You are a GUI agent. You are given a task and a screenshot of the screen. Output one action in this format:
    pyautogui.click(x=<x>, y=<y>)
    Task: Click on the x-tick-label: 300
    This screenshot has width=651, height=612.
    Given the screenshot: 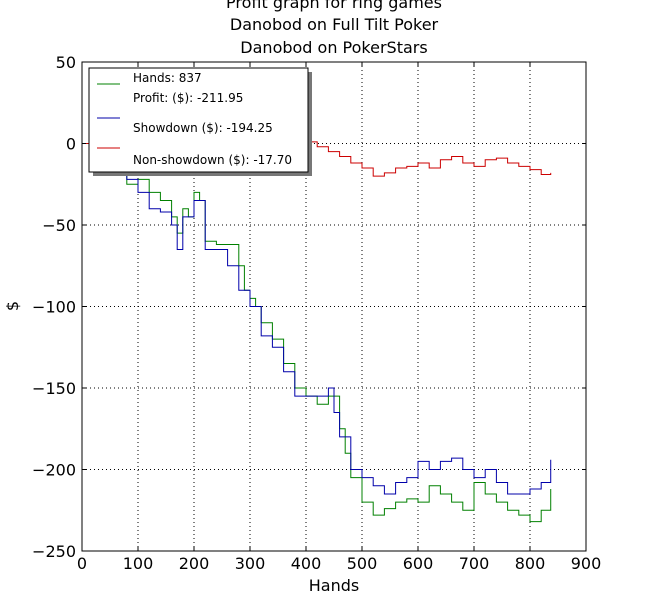 What is the action you would take?
    pyautogui.click(x=250, y=563)
    